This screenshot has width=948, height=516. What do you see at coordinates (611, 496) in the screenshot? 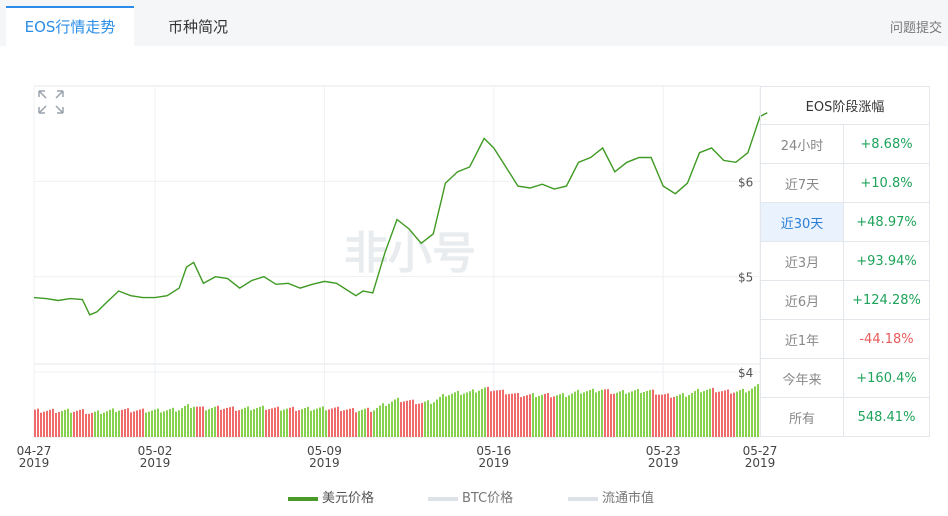
I see `legend-market-cap: 流通市值` at bounding box center [611, 496].